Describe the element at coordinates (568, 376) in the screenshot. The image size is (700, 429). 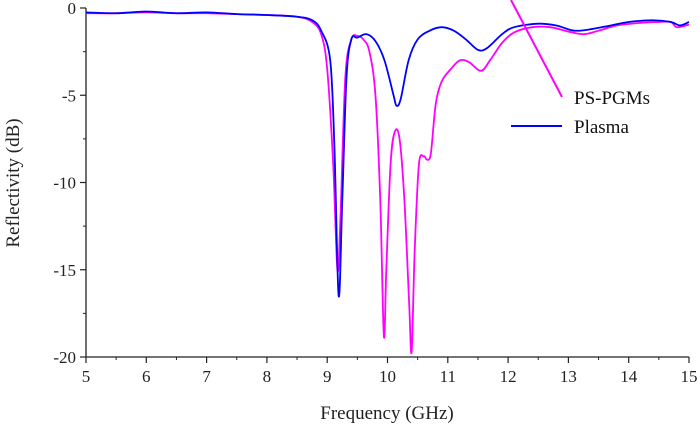
I see `x-tick-label: 13` at that location.